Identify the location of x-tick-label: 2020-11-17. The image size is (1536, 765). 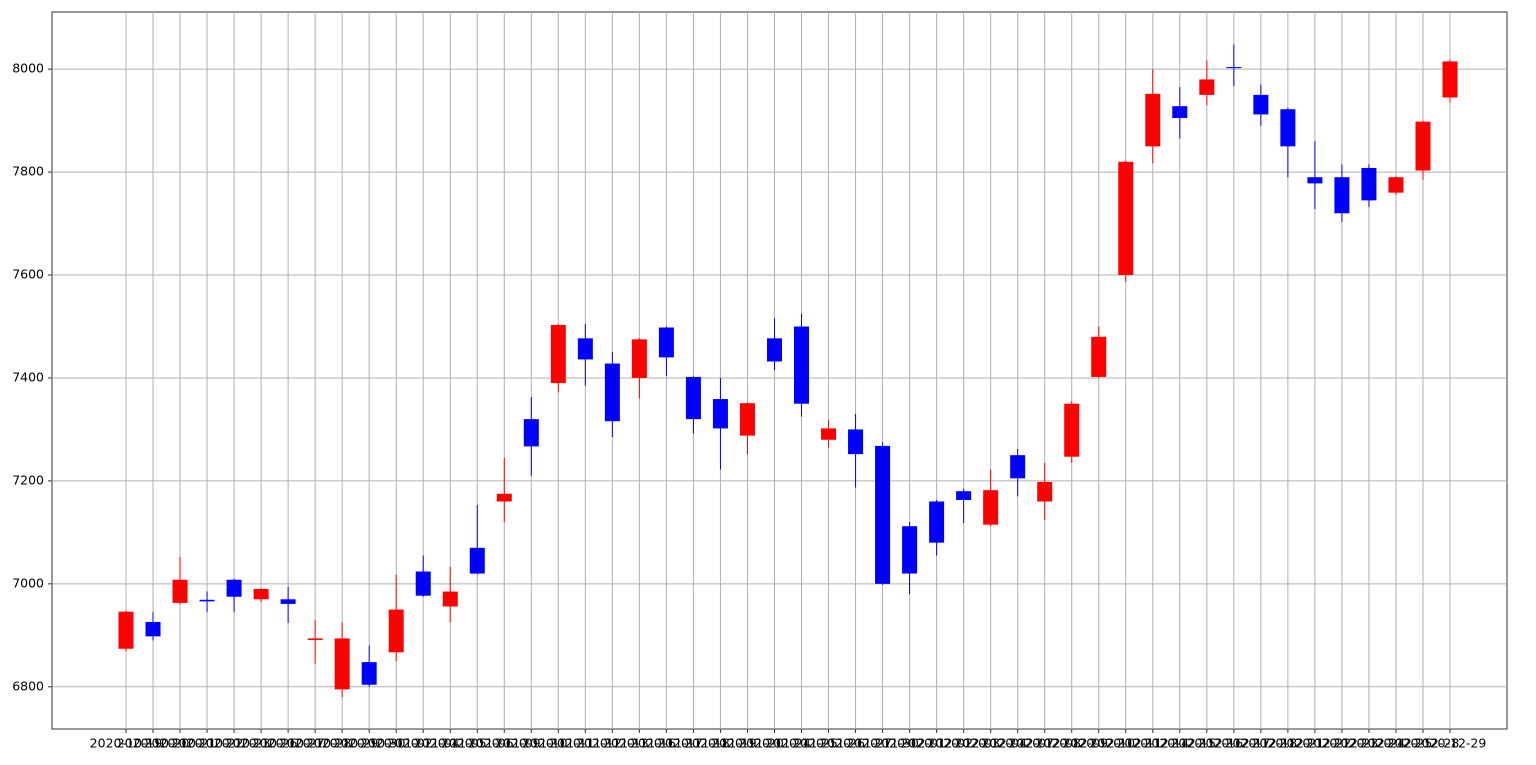
(666, 743).